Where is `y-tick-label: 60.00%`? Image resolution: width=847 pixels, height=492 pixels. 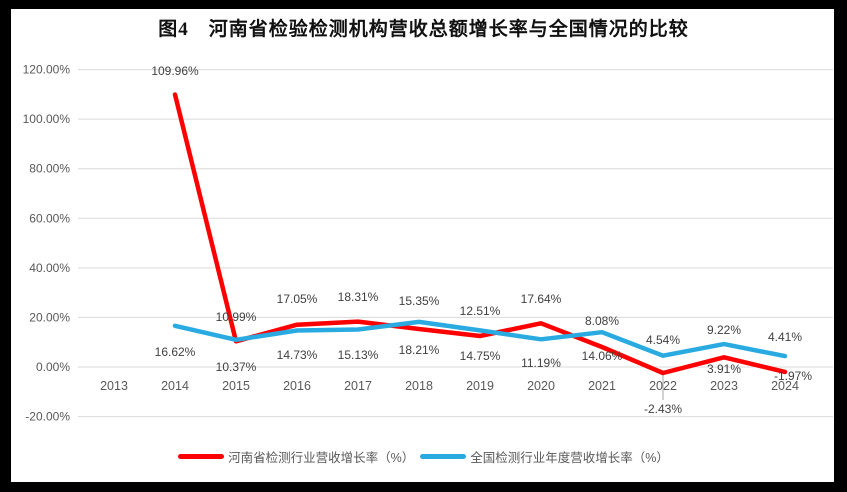 y-tick-label: 60.00% is located at coordinates (49, 218).